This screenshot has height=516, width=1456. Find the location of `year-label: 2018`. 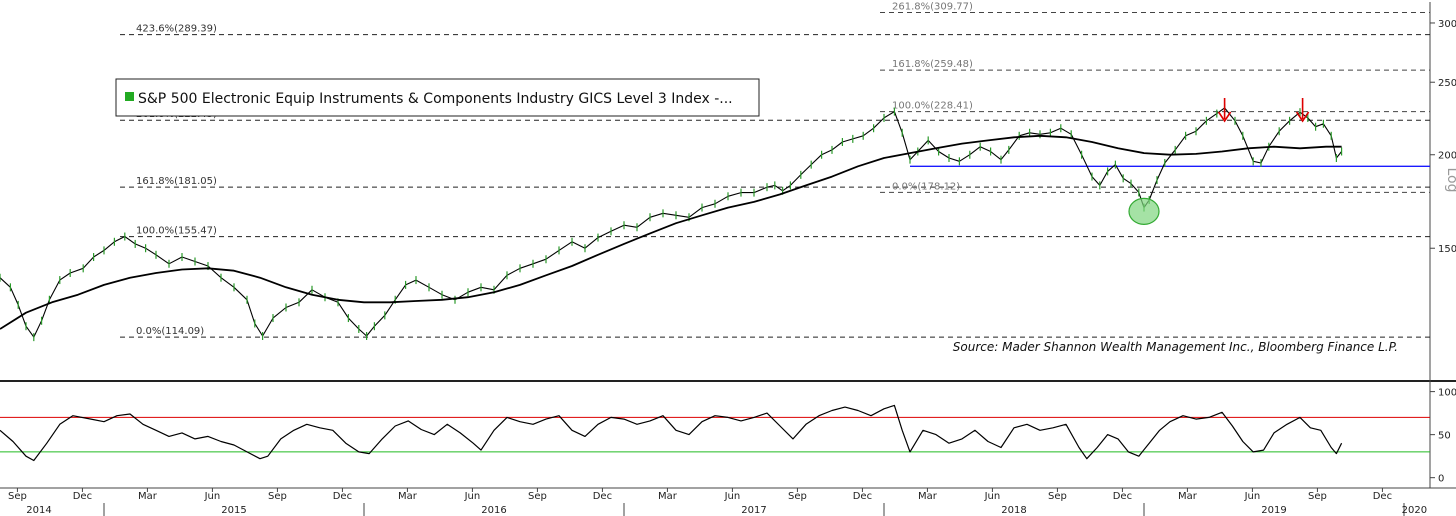

year-label: 2018 is located at coordinates (1013, 510).